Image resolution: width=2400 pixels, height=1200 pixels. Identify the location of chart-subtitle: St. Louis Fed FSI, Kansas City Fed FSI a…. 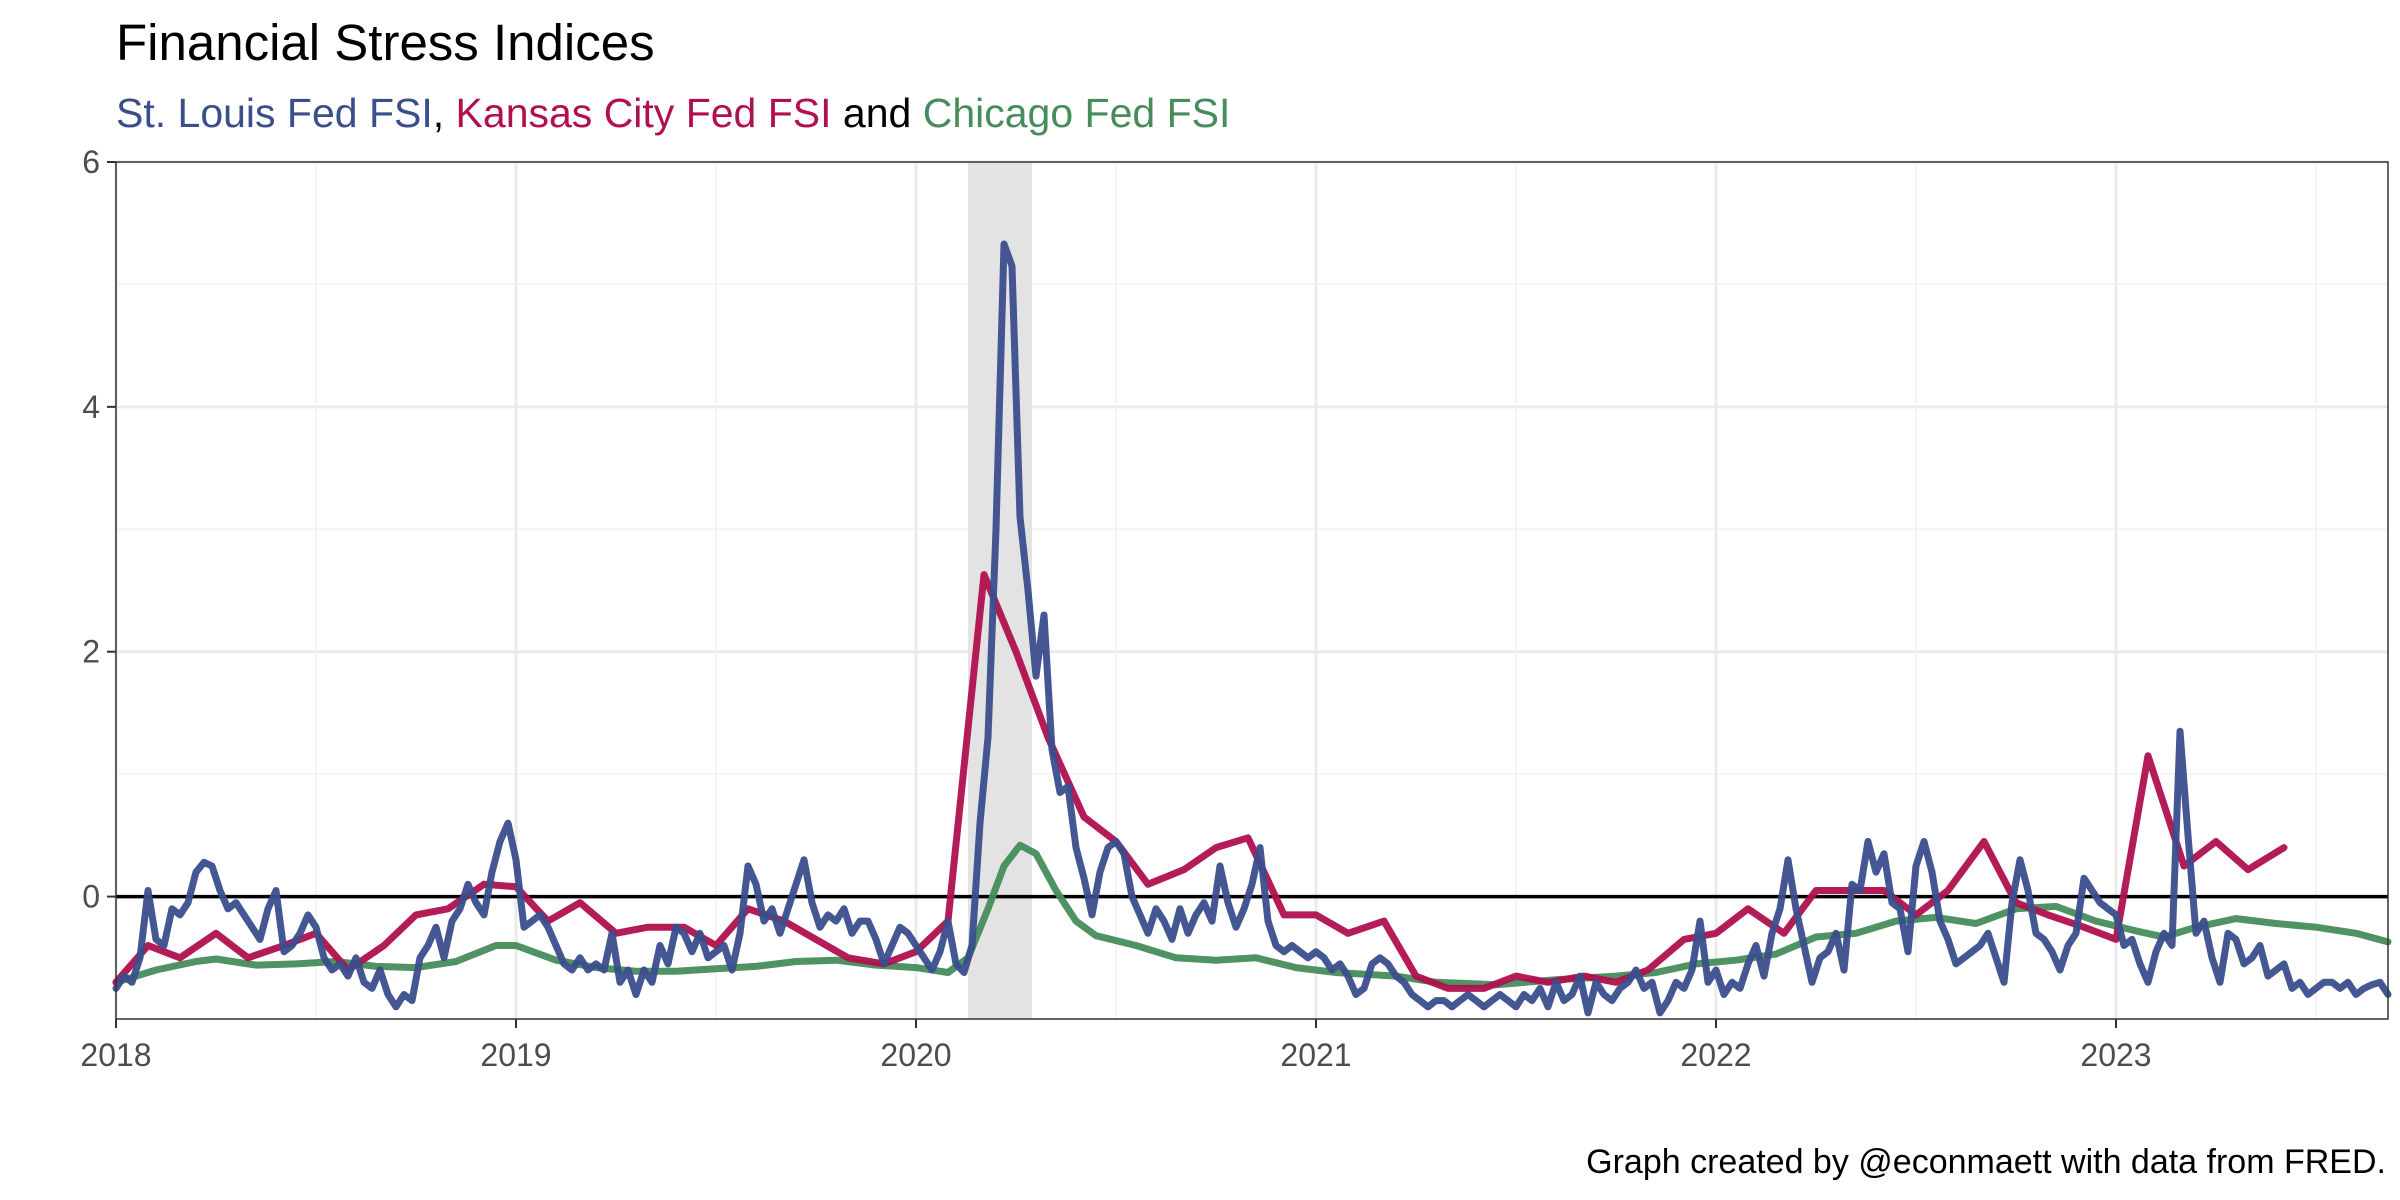
(673, 113).